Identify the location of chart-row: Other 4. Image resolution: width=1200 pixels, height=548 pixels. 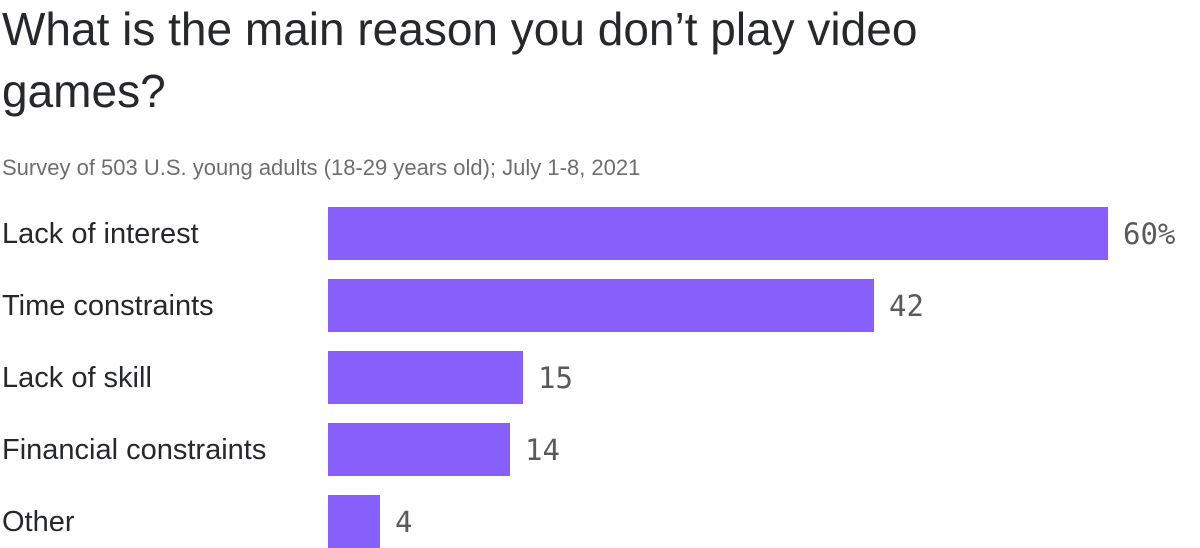
(601, 521).